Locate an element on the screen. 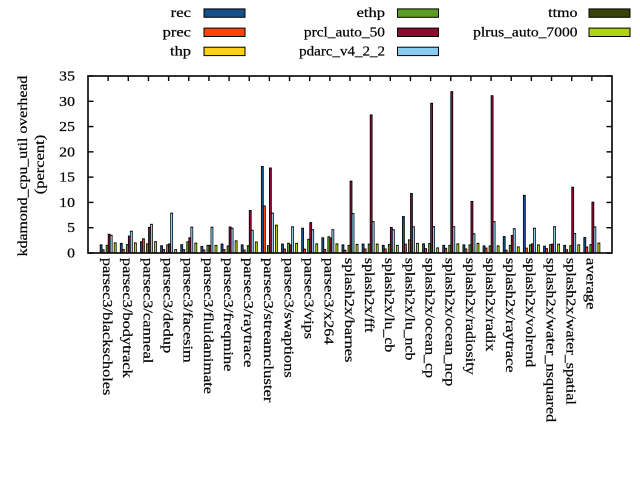  svg-text: splash2x/ocean_cp is located at coordinates (428, 318).